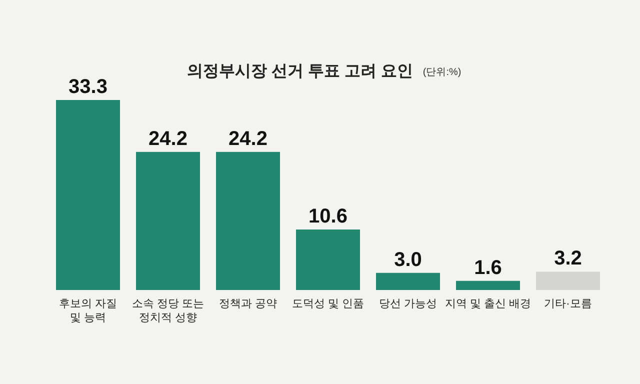  Describe the element at coordinates (408, 304) in the screenshot. I see `x-tick-label: 당선 가능성` at that location.